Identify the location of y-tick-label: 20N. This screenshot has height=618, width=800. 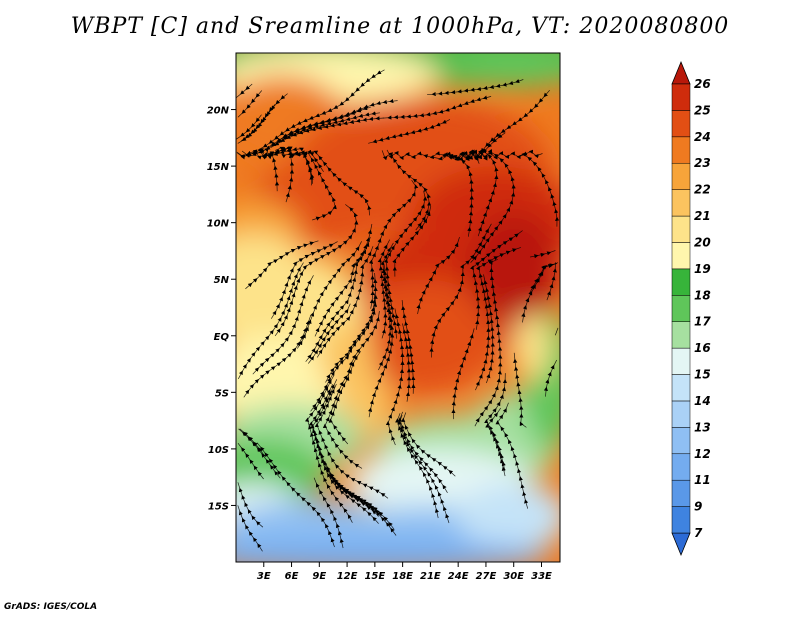
(218, 111).